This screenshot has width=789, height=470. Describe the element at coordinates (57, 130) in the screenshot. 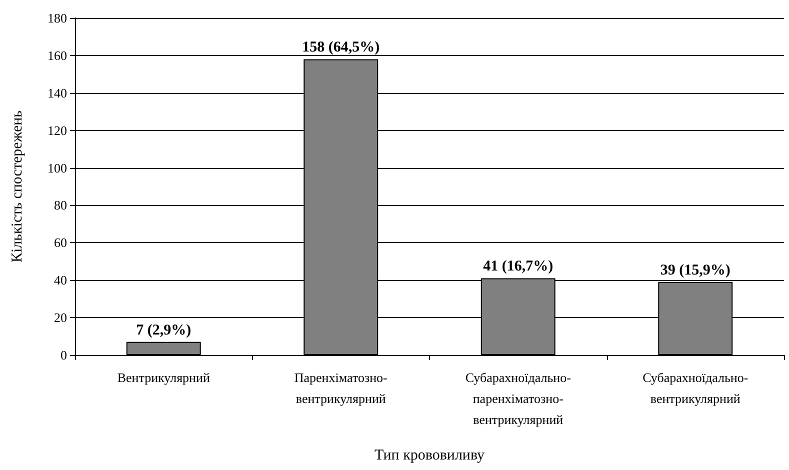

I see `y-tick-label: 120` at that location.